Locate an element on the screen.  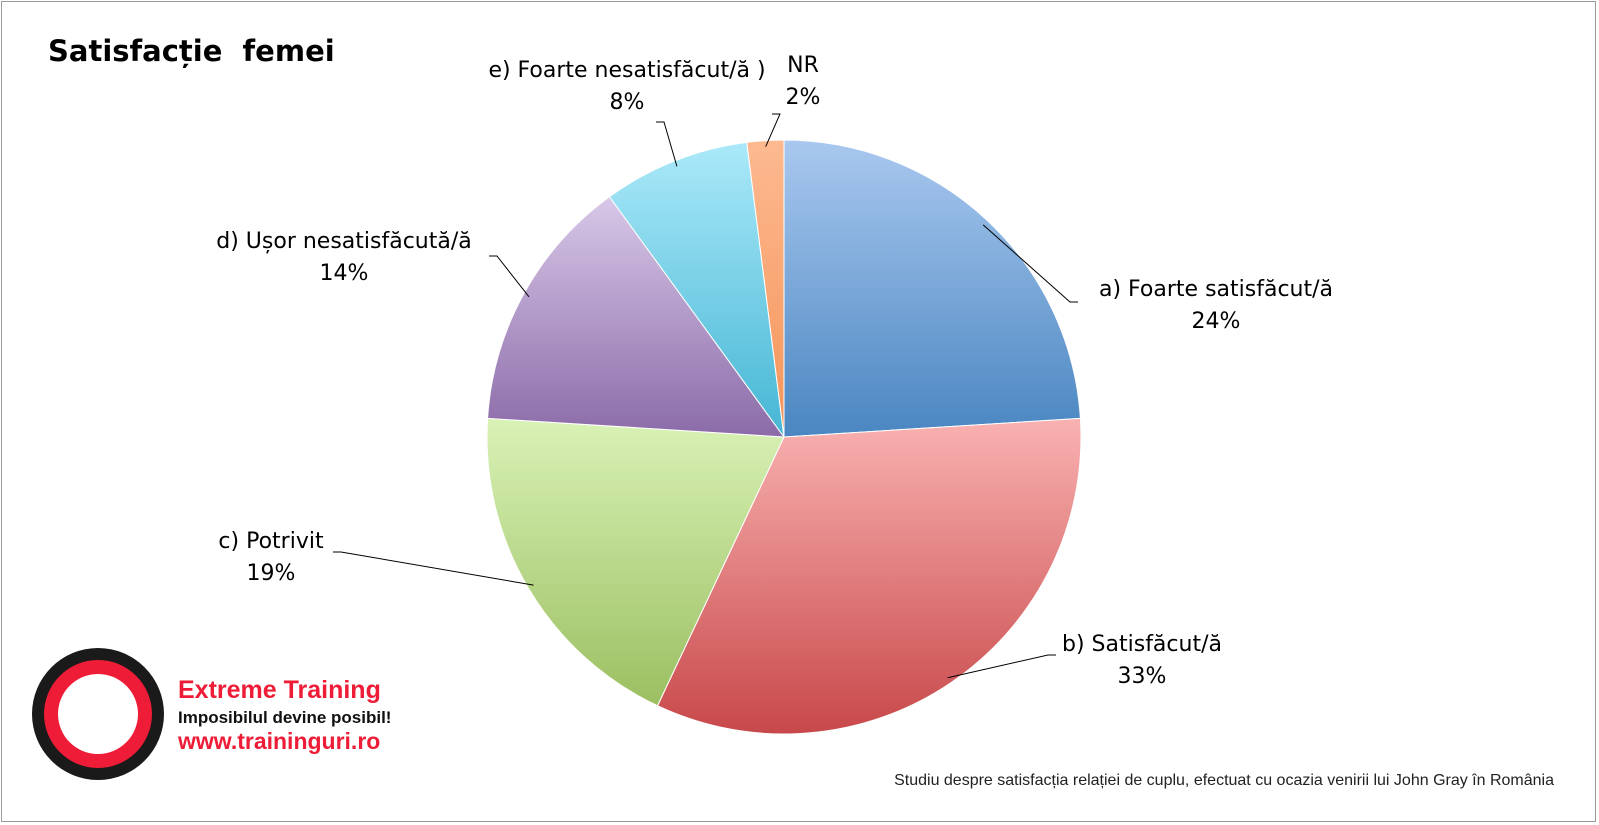
slice-label-1: a) Foarte satisfăcut/ă is located at coordinates (1216, 289).